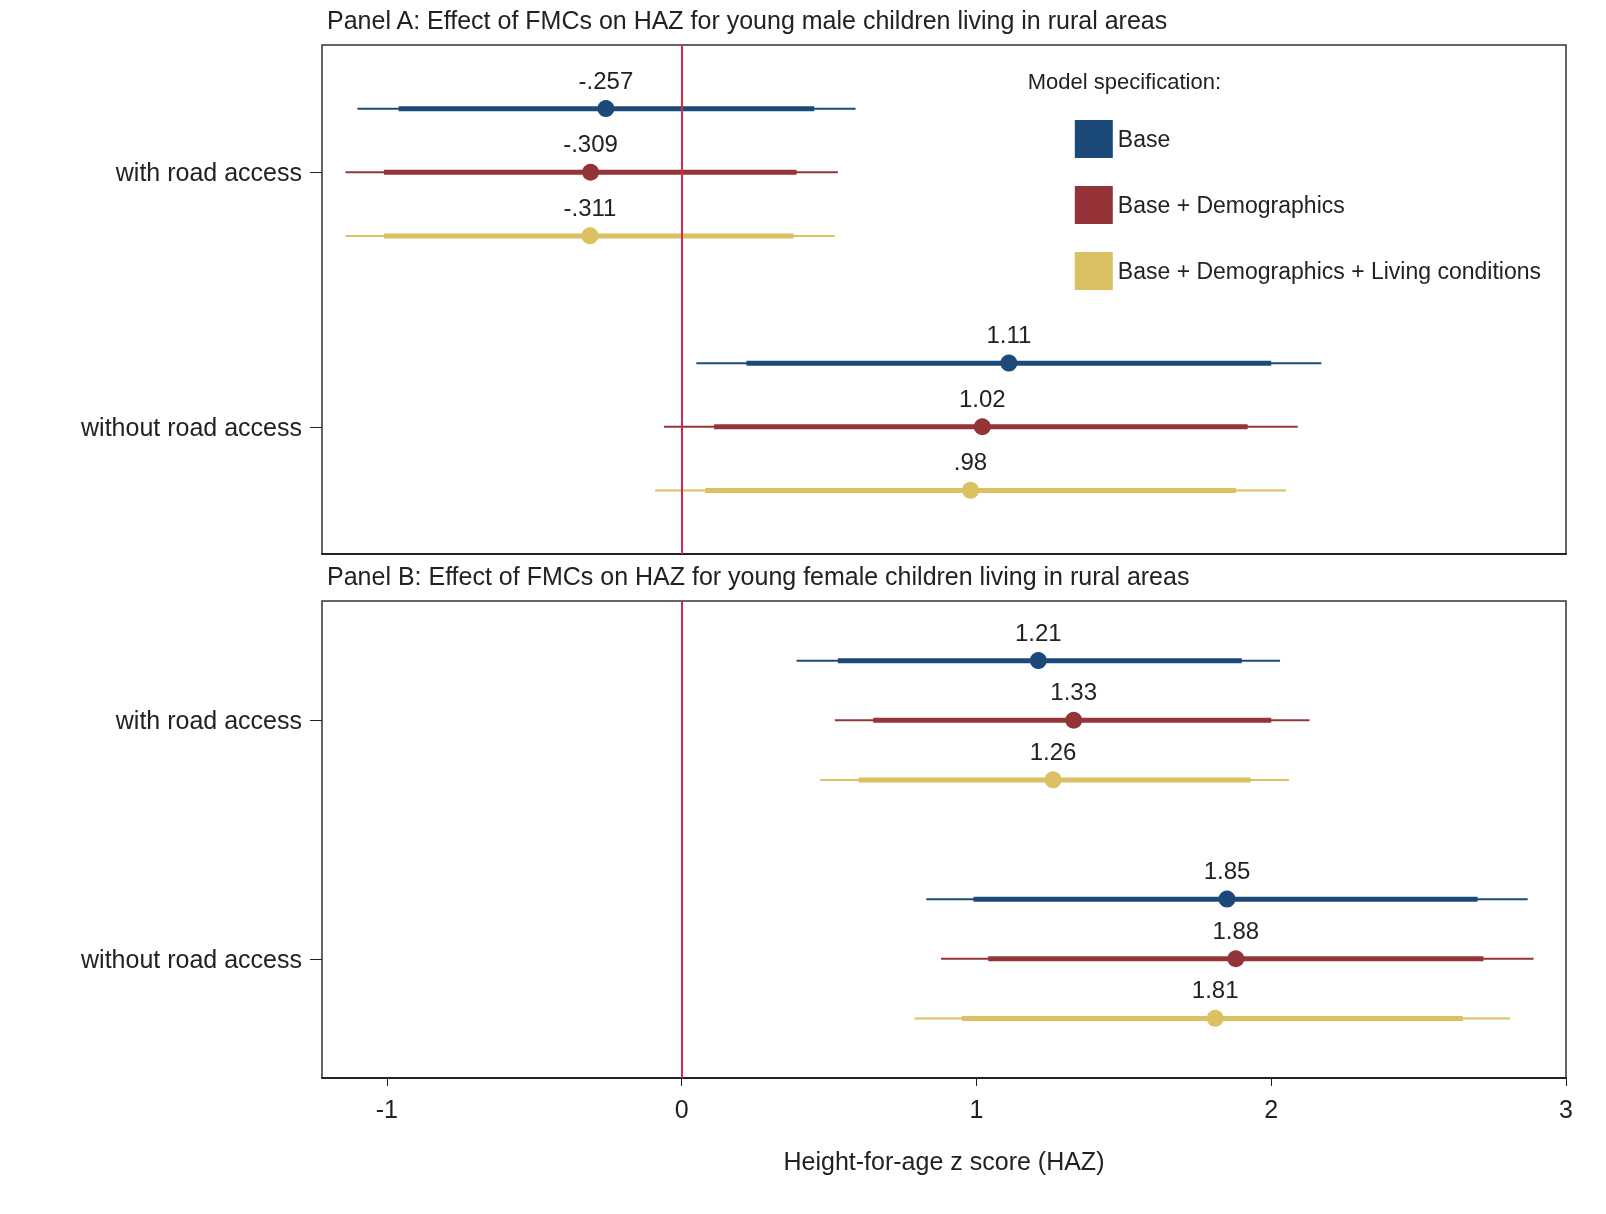 This screenshot has width=1606, height=1214. What do you see at coordinates (590, 207) in the screenshot?
I see `data-label: -.311` at bounding box center [590, 207].